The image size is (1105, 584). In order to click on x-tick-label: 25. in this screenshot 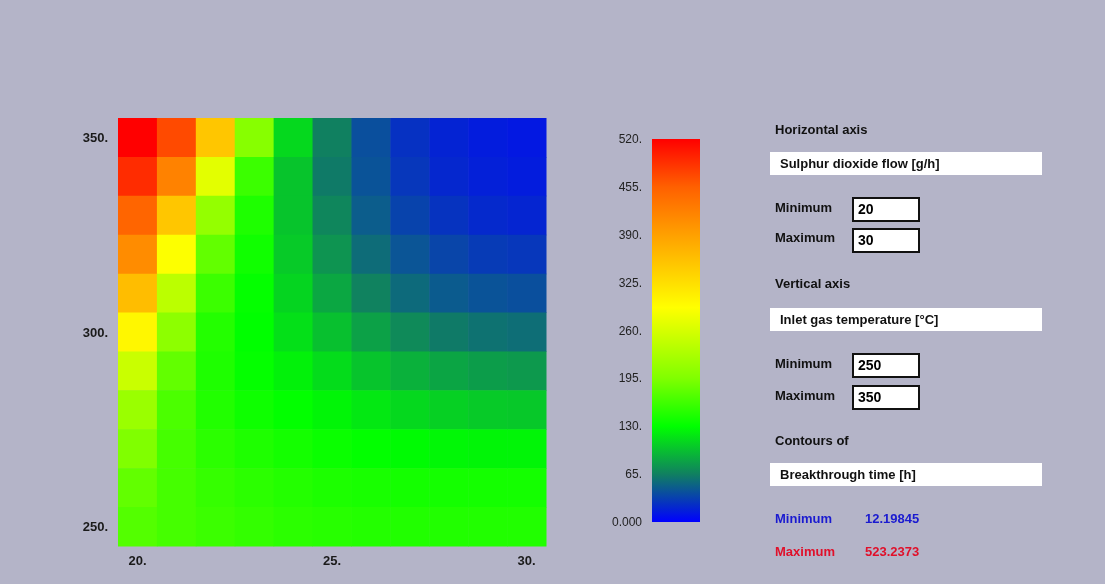, I will do `click(332, 560)`.